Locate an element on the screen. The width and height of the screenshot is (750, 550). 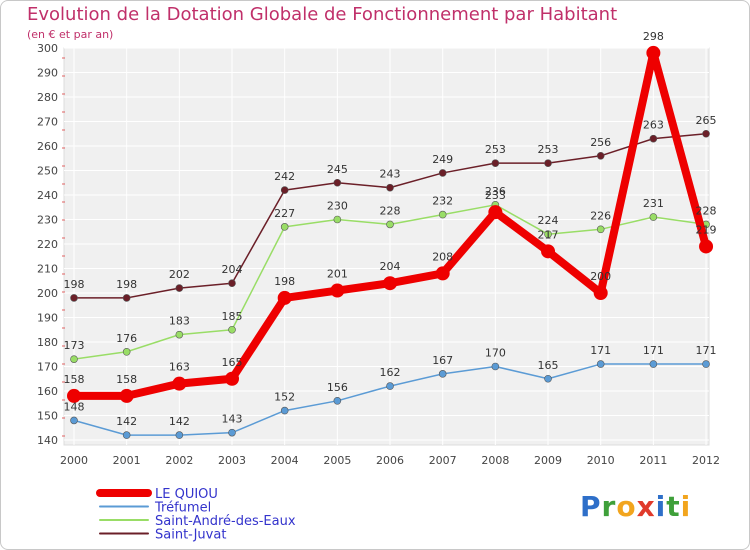
y-tick-label: 150 is located at coordinates (47, 416).